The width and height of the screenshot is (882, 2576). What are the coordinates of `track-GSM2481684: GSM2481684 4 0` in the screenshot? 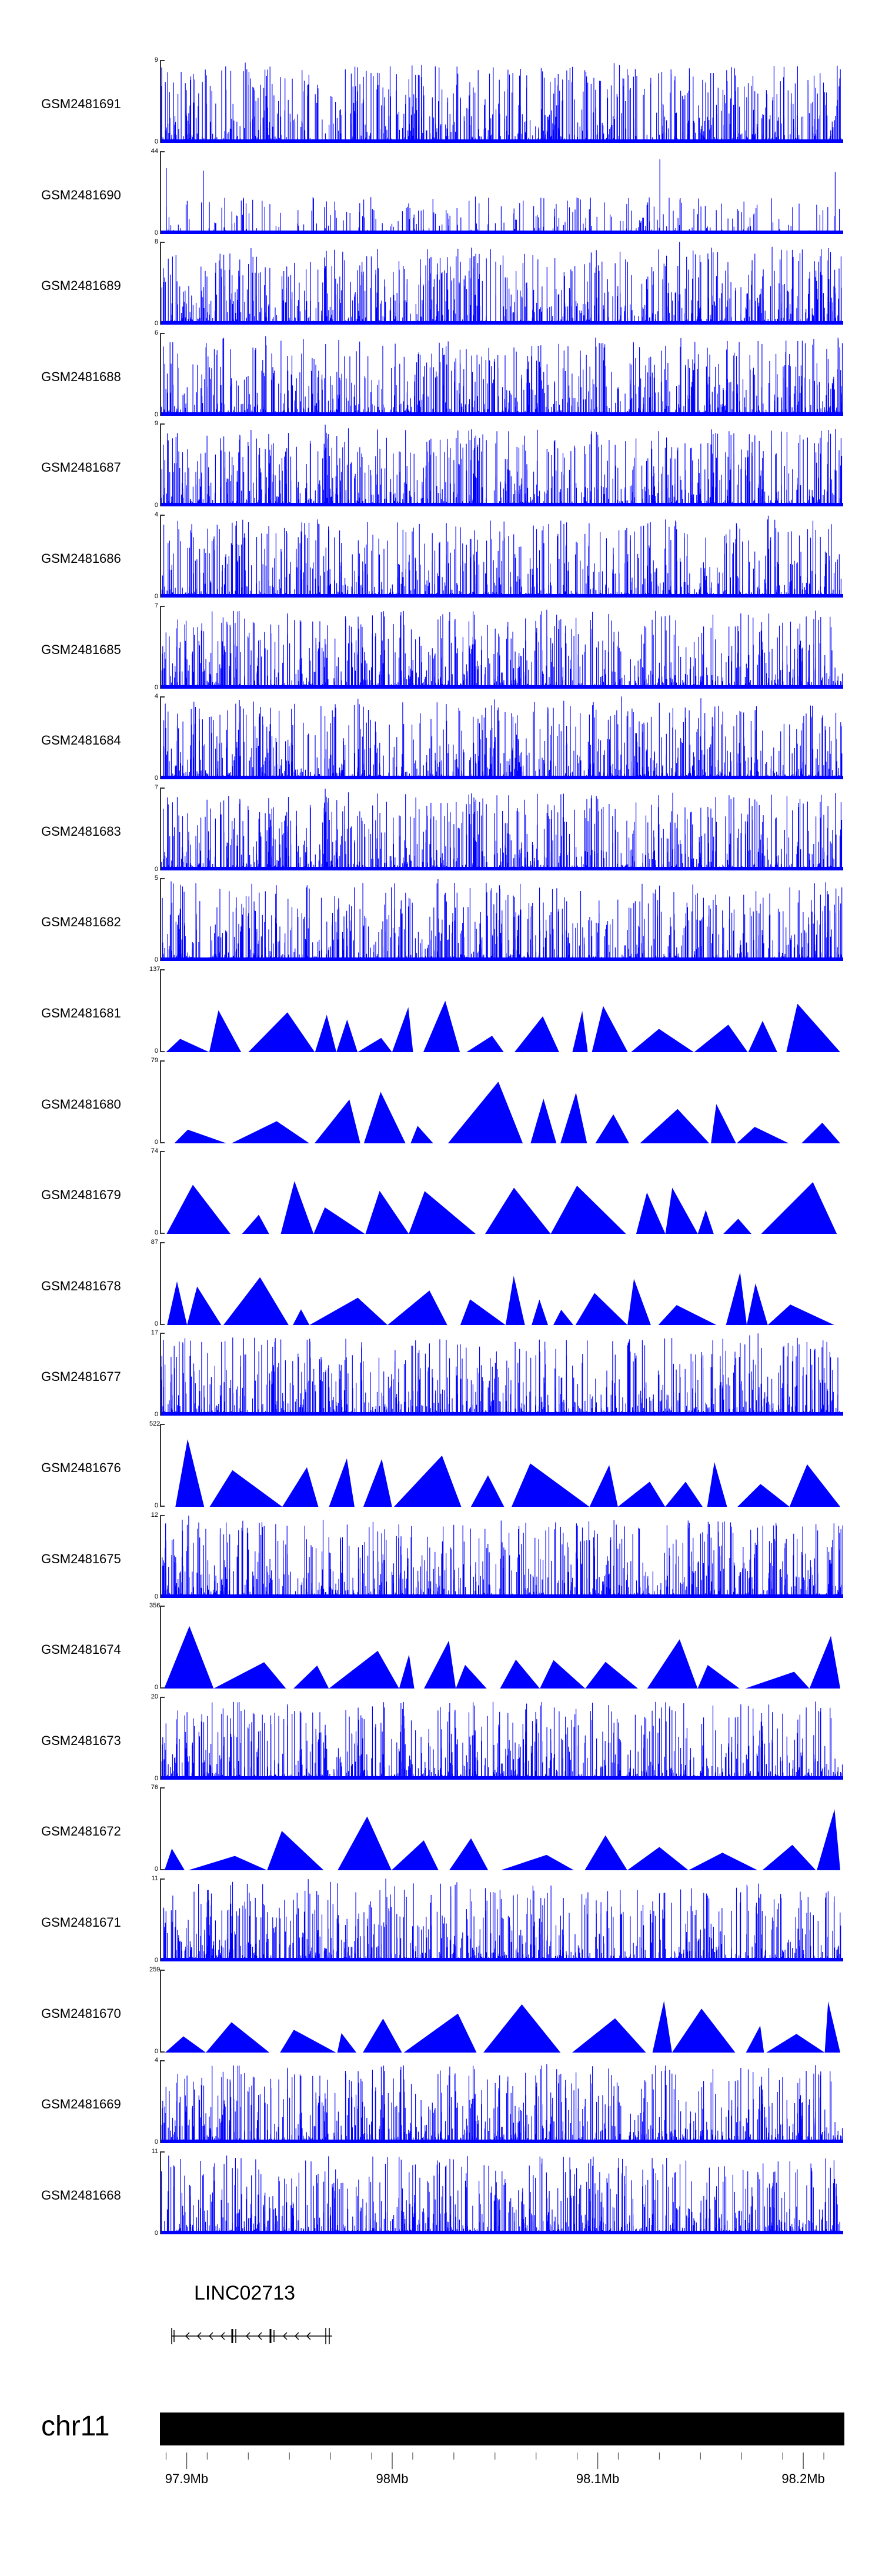 It's located at (441, 739).